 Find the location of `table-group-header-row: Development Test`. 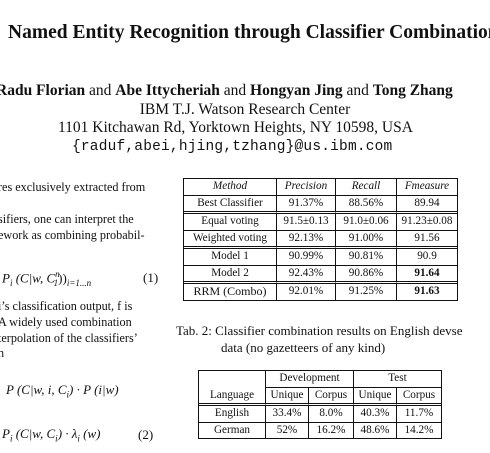

table-group-header-row: Development Test is located at coordinates (320, 379).